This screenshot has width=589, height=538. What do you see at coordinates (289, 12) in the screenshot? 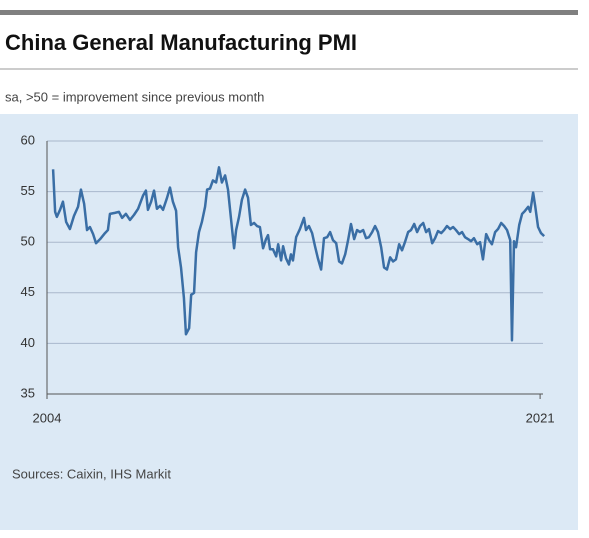
I see `top-bar` at bounding box center [289, 12].